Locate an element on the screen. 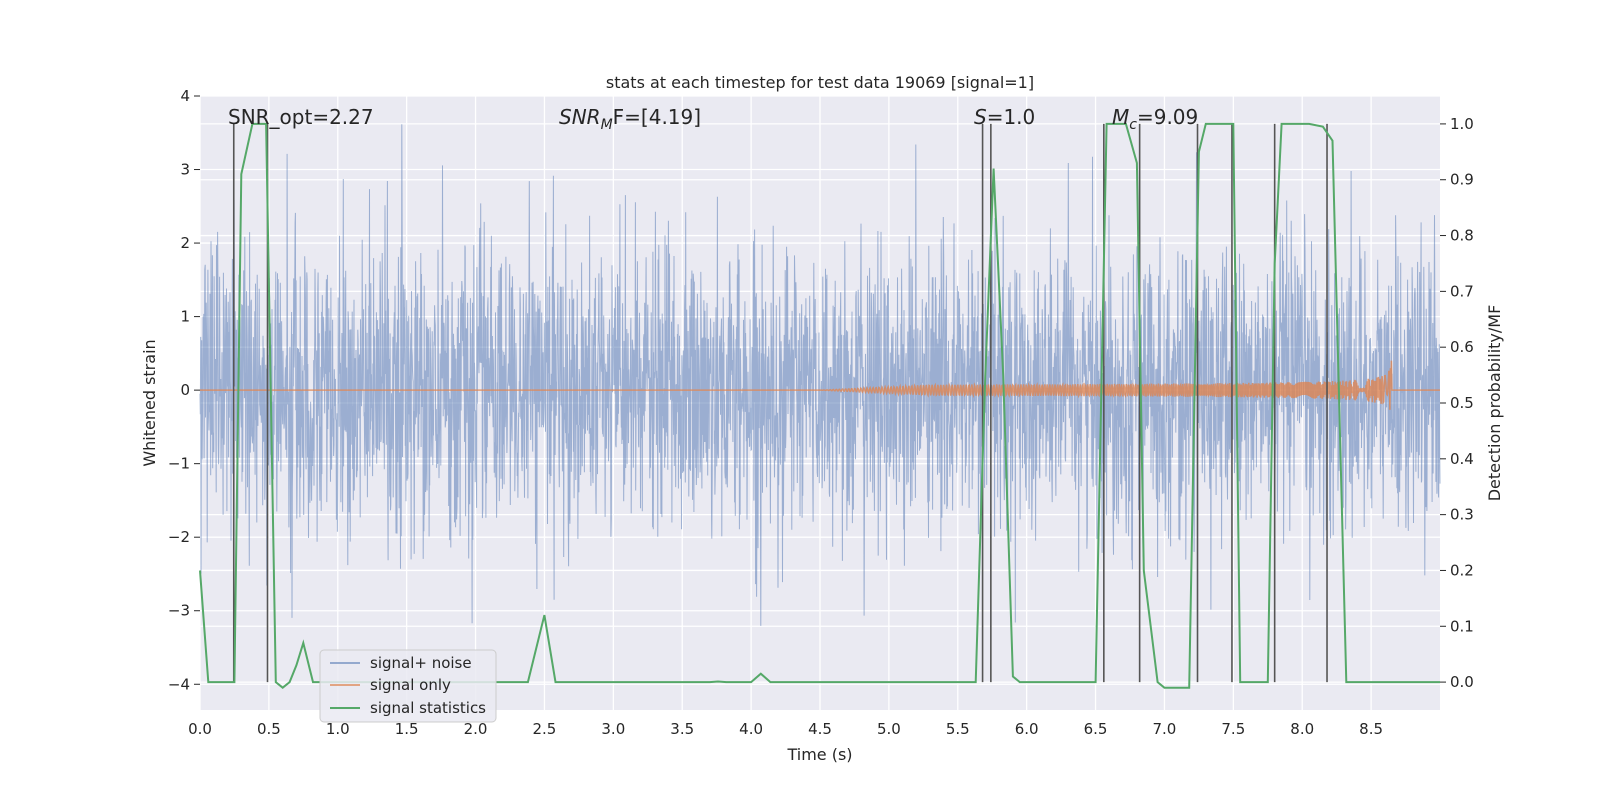 The image size is (1600, 804). x-tick-label-16: 8.0 is located at coordinates (1302, 729).